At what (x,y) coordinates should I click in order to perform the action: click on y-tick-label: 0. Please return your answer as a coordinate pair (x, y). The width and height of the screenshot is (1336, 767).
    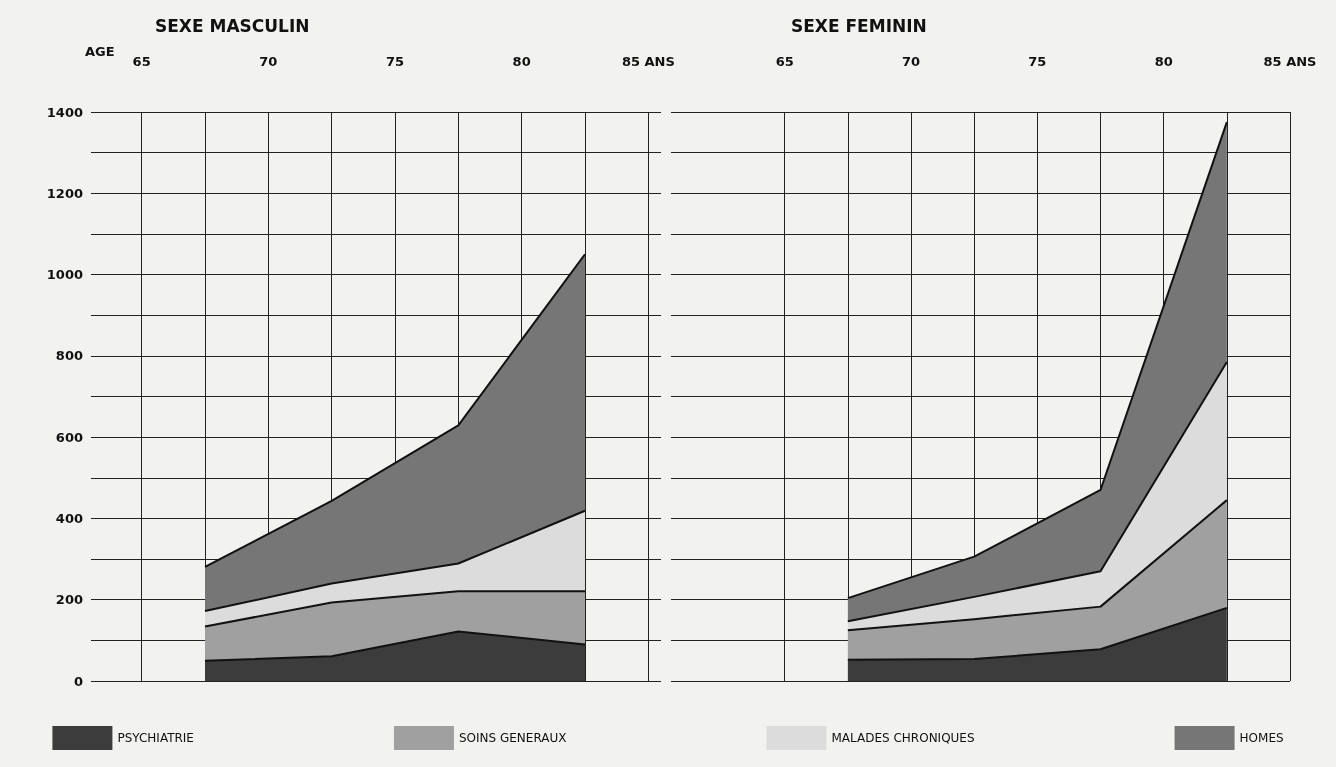
    Looking at the image, I should click on (78, 681).